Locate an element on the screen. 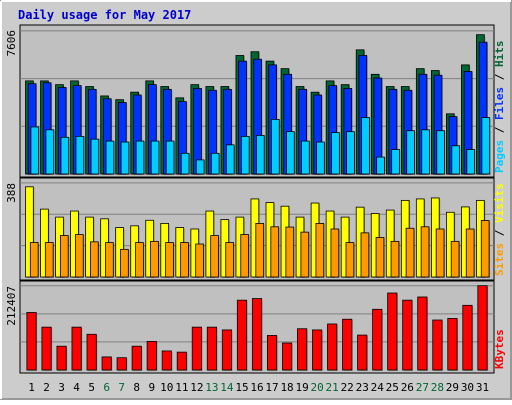  x-tick-label-day-6: 6 is located at coordinates (106, 387).